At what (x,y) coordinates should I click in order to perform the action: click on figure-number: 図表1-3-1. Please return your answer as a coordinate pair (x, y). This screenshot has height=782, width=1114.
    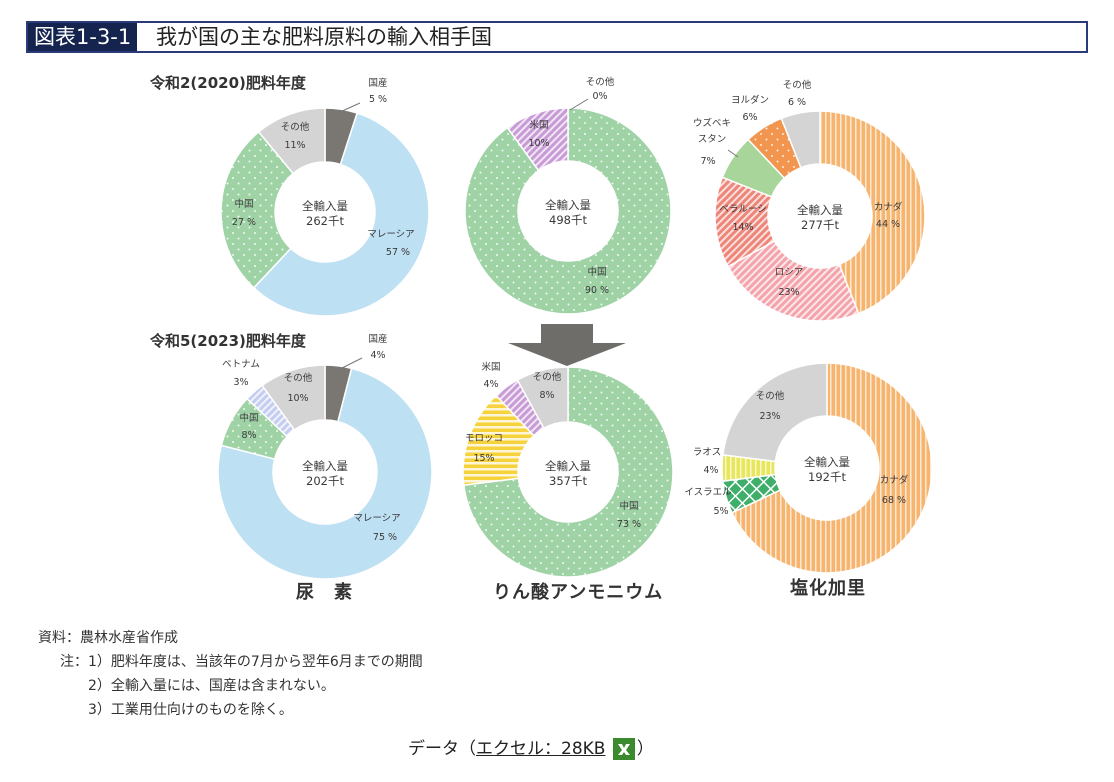
    Looking at the image, I should click on (83, 37).